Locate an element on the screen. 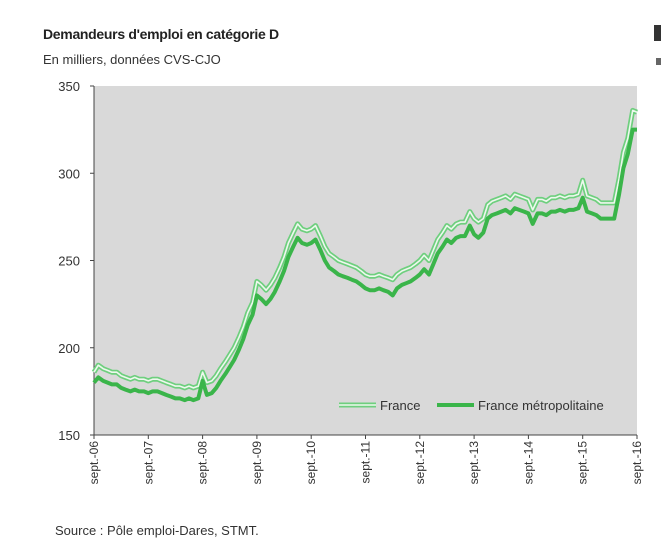  y-axis-ticks: 150 200 250 300 350 is located at coordinates (76, 261).